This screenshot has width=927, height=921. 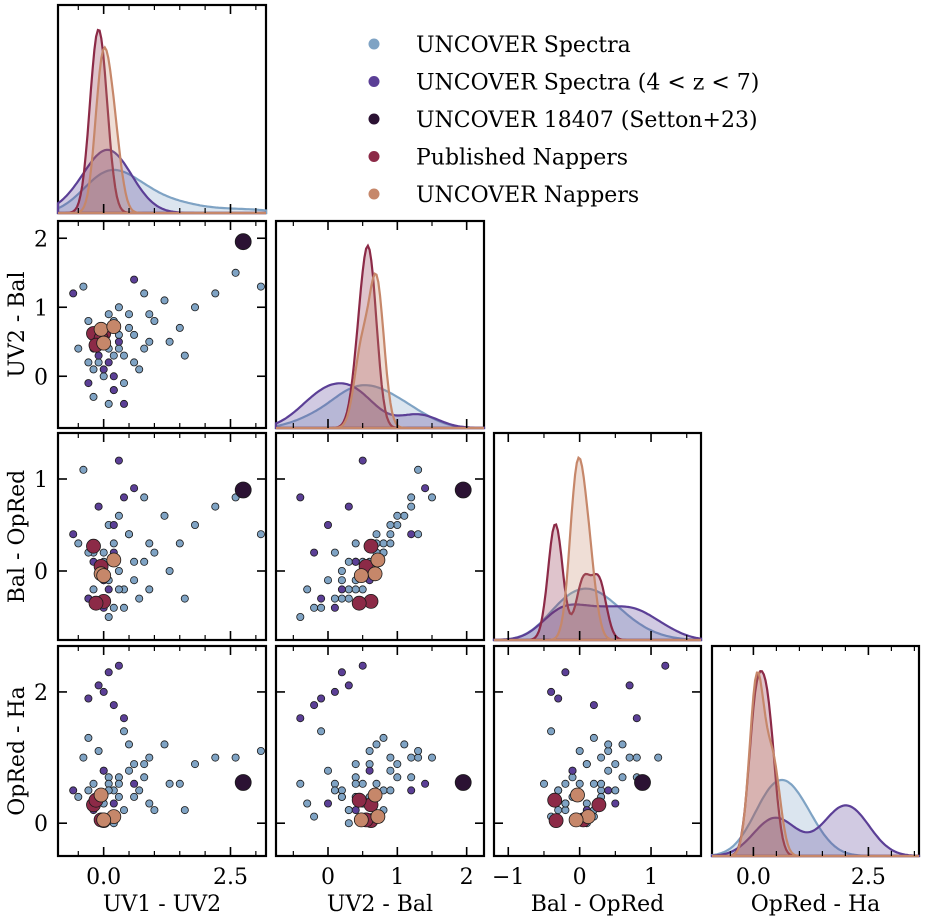 I want to click on x-tick-label-0: 0.0, so click(x=103, y=877).